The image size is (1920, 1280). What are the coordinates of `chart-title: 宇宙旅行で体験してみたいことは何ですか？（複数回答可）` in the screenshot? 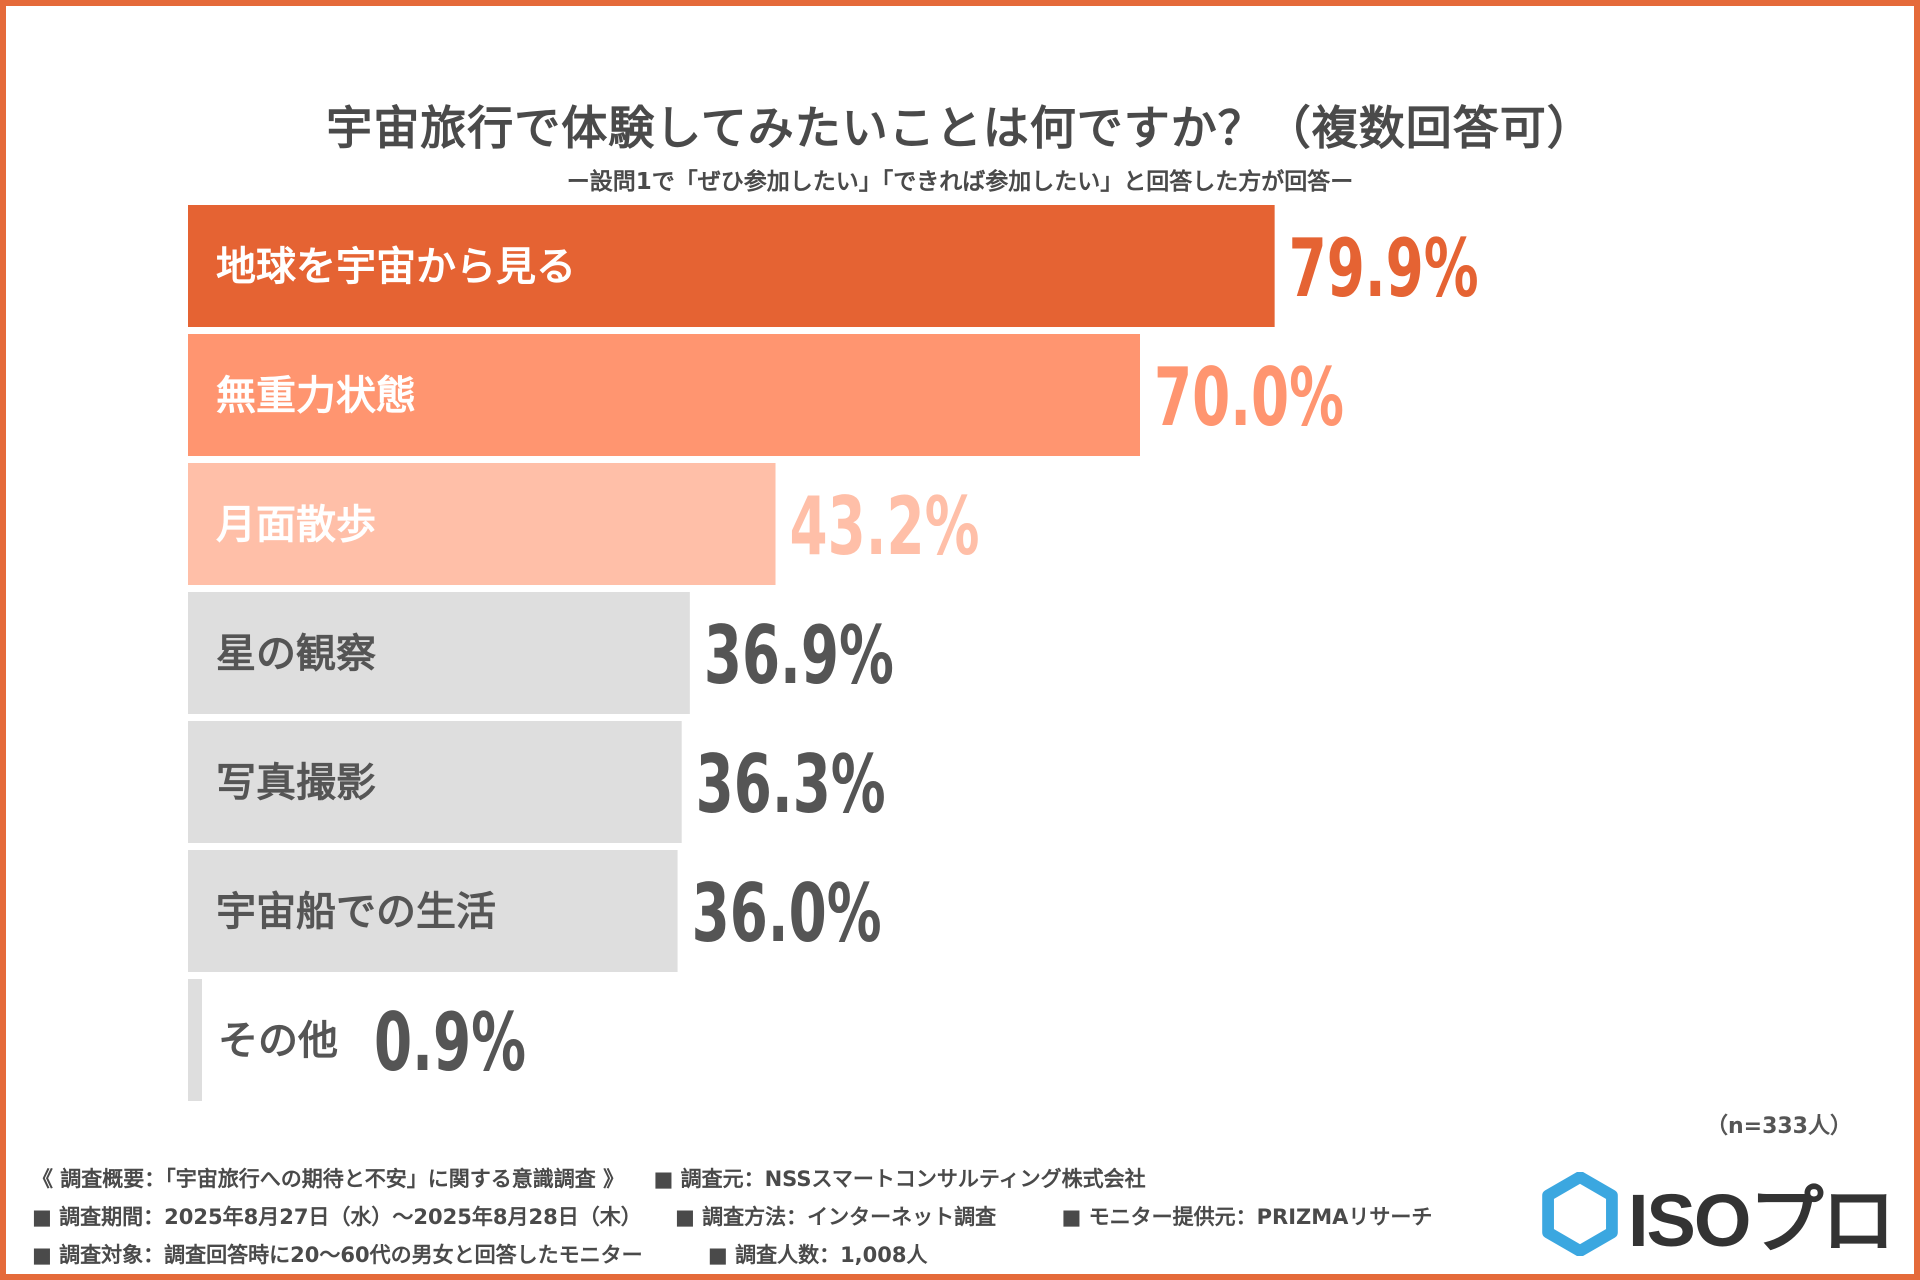 It's located at (960, 128).